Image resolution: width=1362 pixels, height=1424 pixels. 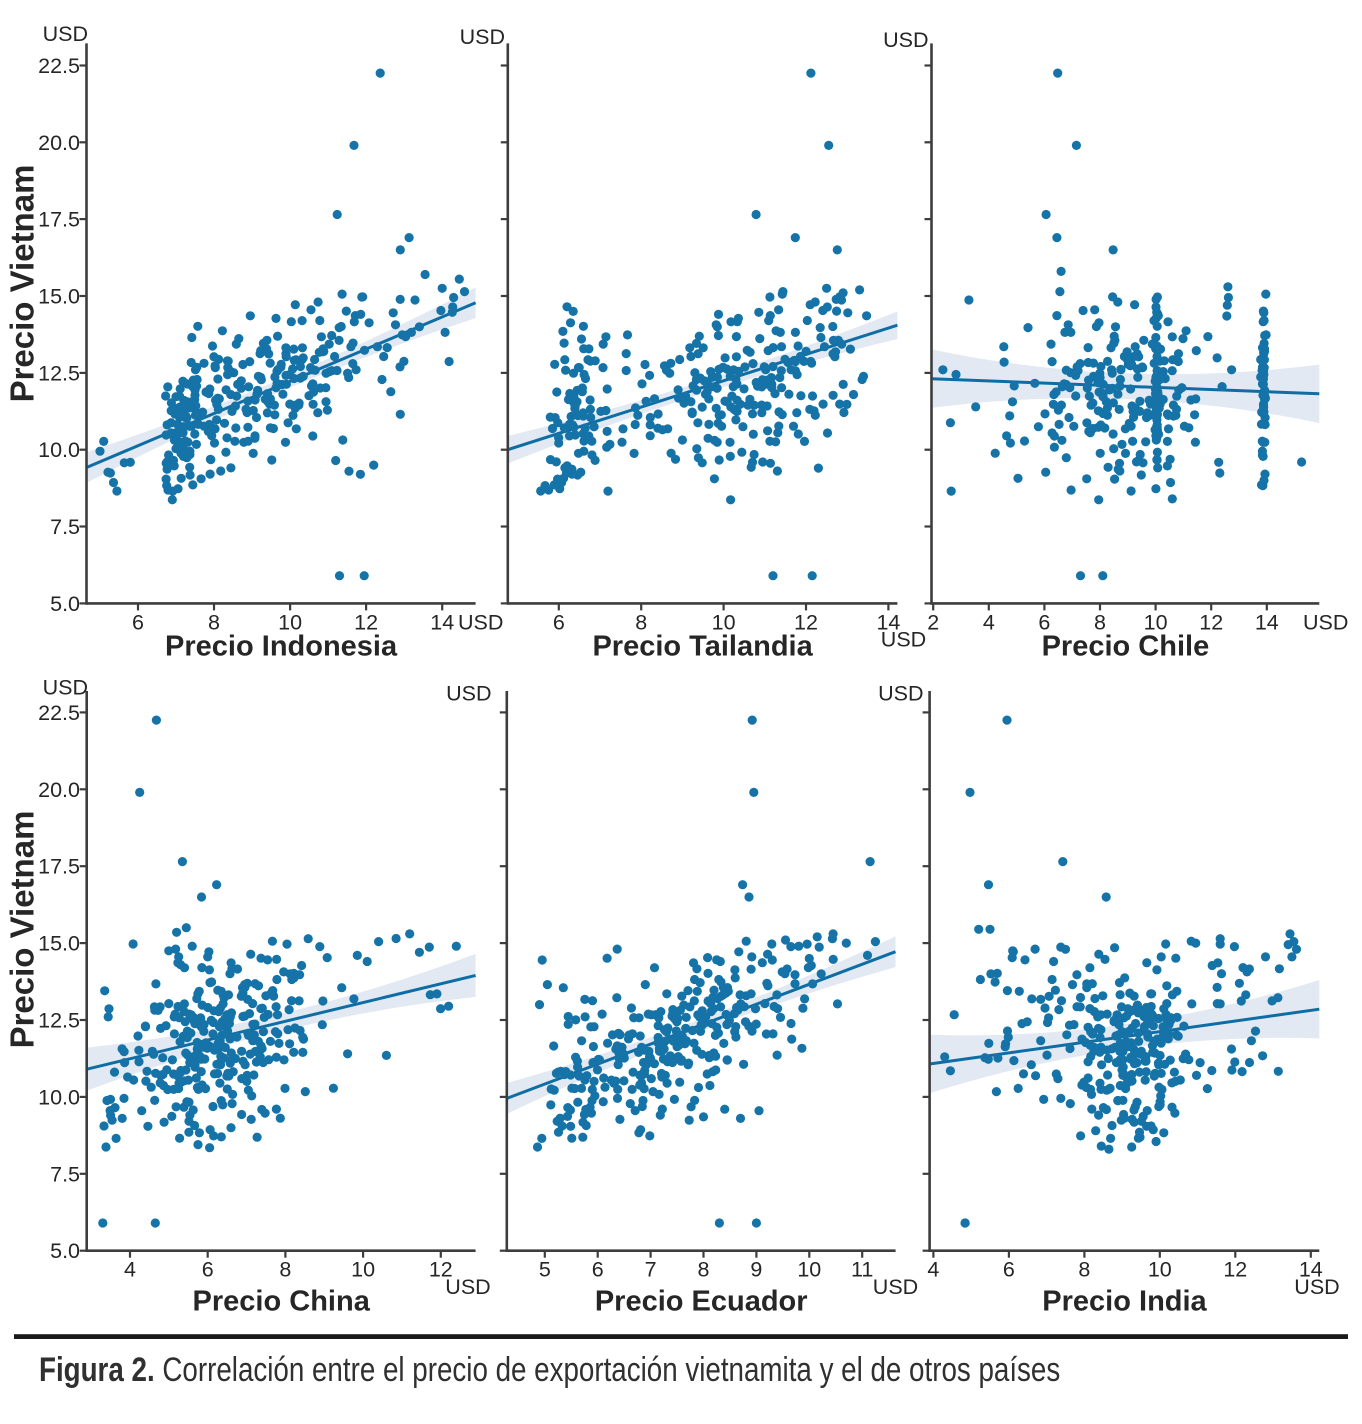 I want to click on svg-text: Precio Chile, so click(x=1126, y=646).